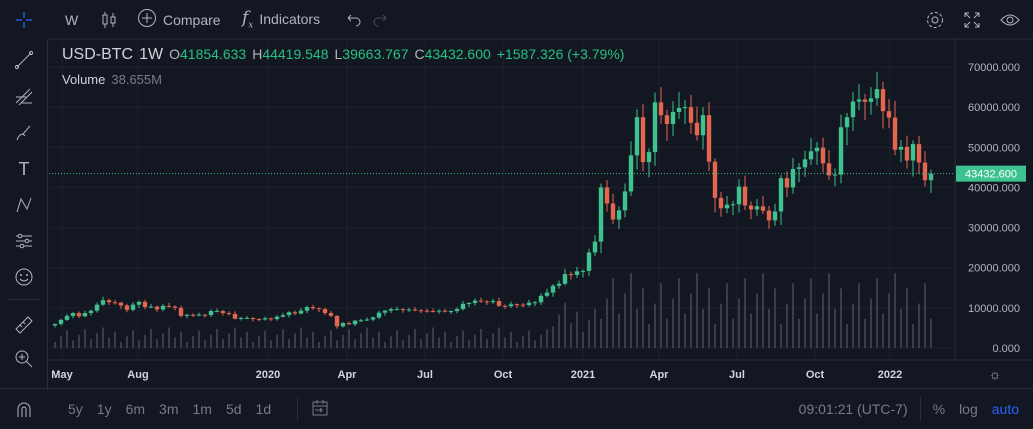 The image size is (1033, 429). I want to click on prediction-icon, so click(24, 241).